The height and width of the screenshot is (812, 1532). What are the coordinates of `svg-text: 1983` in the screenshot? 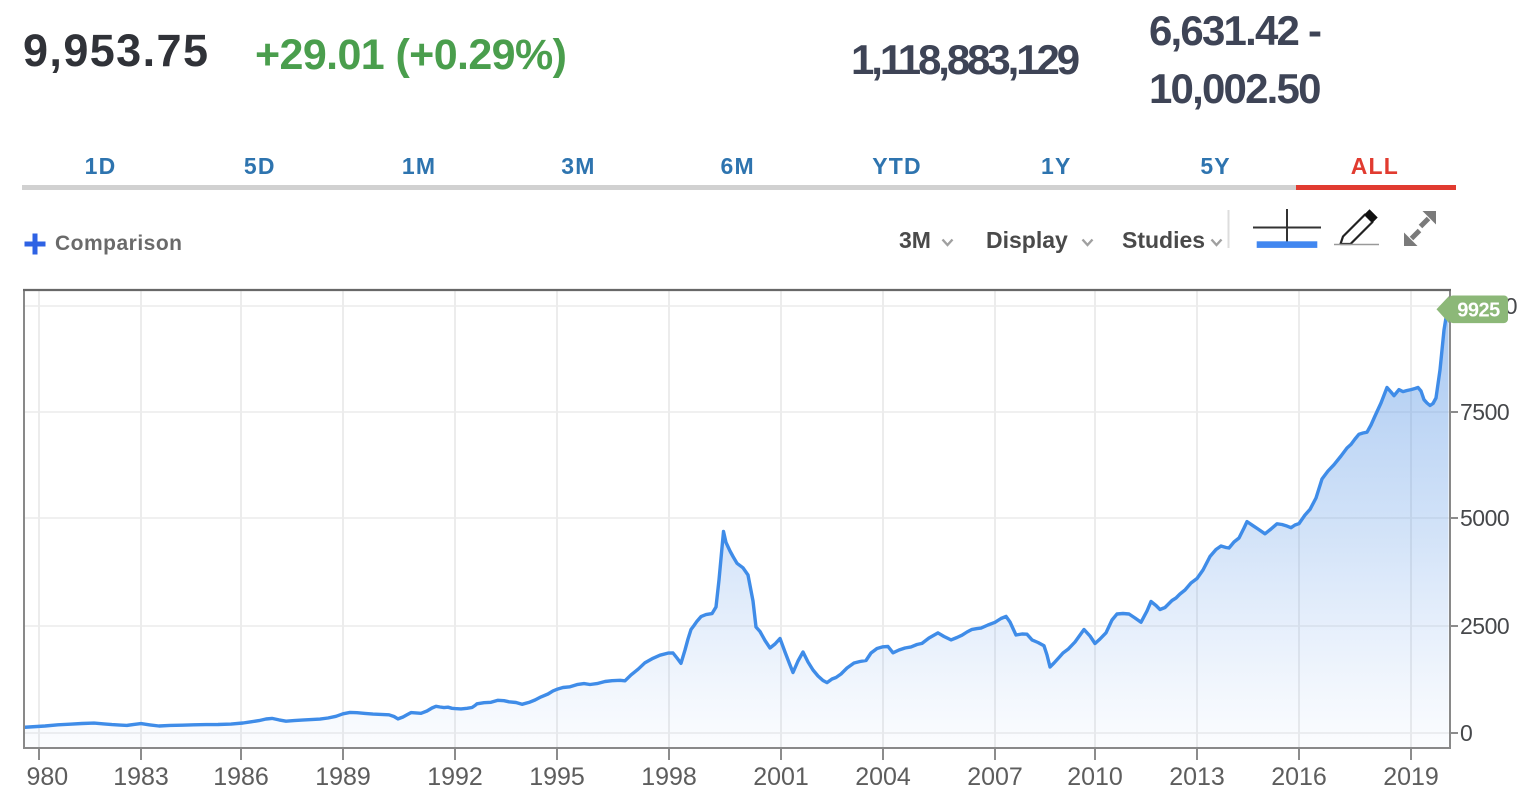 It's located at (141, 777).